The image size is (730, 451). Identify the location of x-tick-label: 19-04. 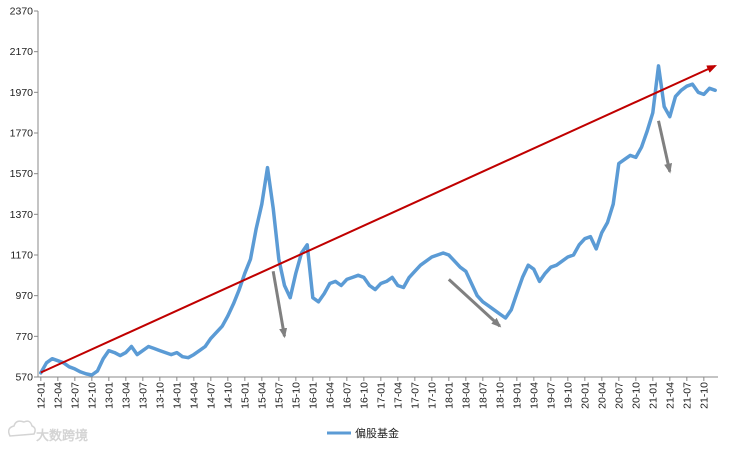
(534, 395).